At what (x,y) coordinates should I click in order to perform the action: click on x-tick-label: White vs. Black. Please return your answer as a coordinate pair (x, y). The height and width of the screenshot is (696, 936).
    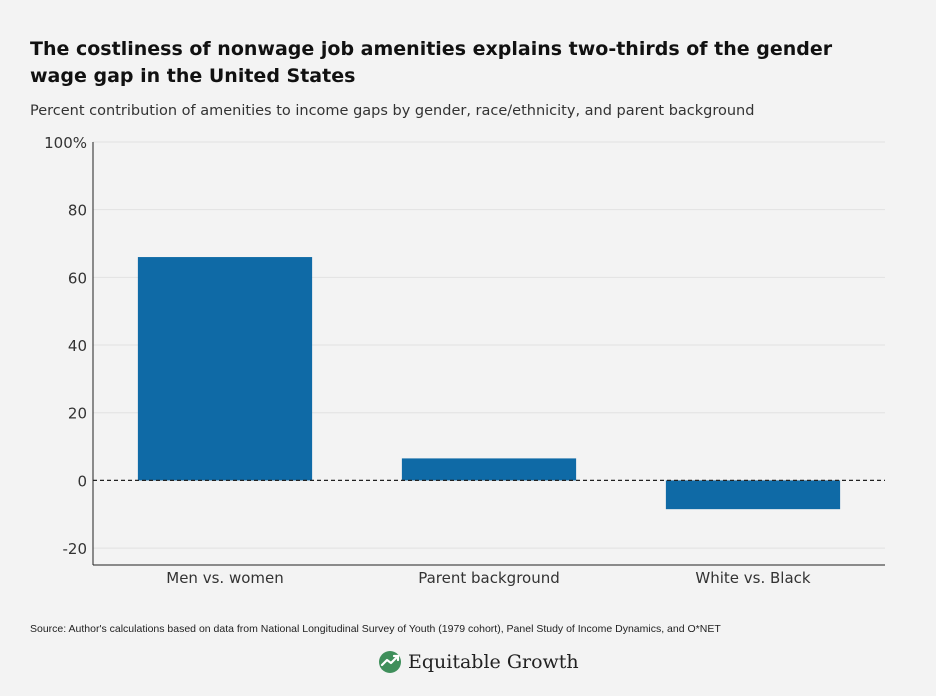
    Looking at the image, I should click on (753, 578).